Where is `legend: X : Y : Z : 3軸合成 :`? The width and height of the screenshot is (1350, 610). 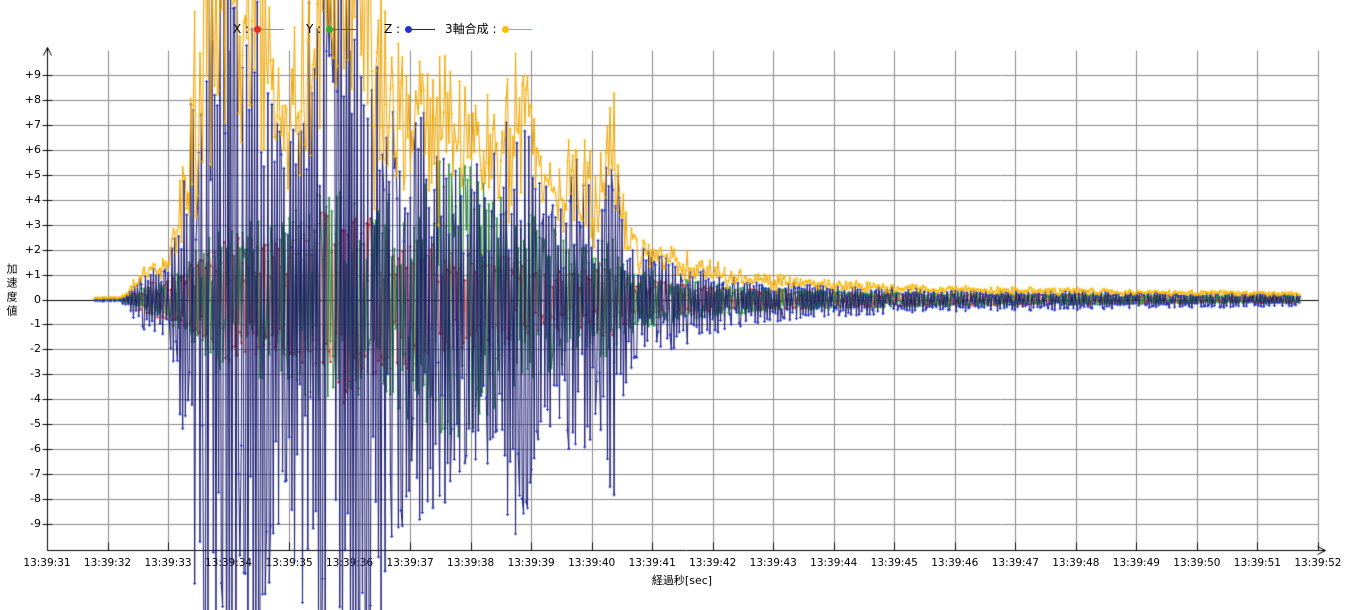
legend: X : Y : Z : 3軸合成 : is located at coordinates (675, 20).